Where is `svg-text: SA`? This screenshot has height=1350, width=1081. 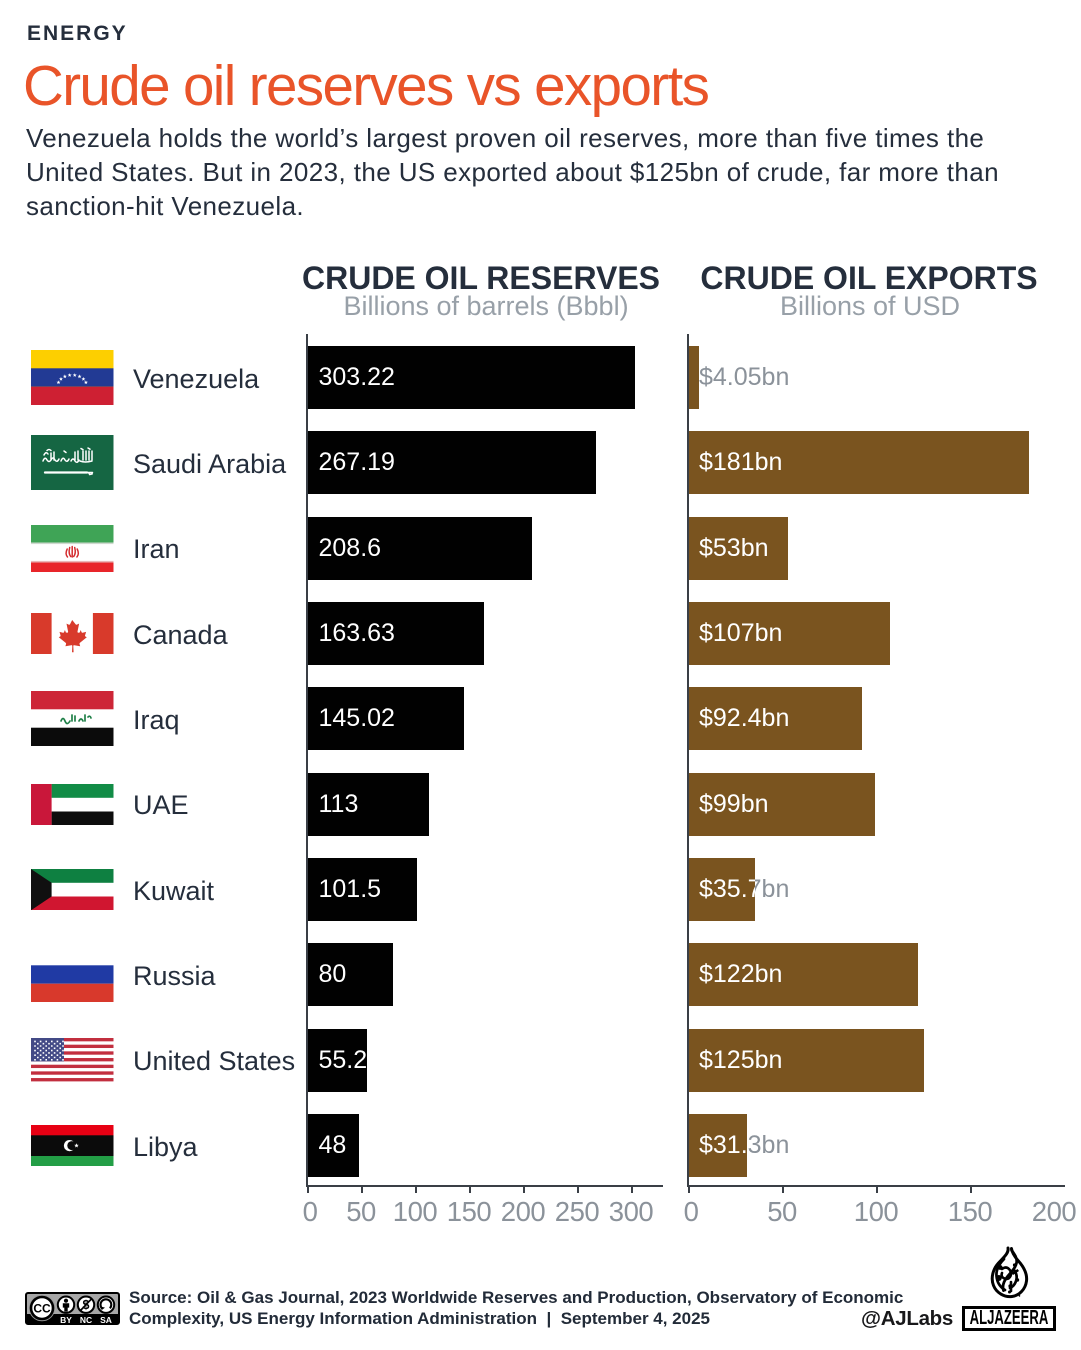
svg-text: SA is located at coordinates (106, 1320).